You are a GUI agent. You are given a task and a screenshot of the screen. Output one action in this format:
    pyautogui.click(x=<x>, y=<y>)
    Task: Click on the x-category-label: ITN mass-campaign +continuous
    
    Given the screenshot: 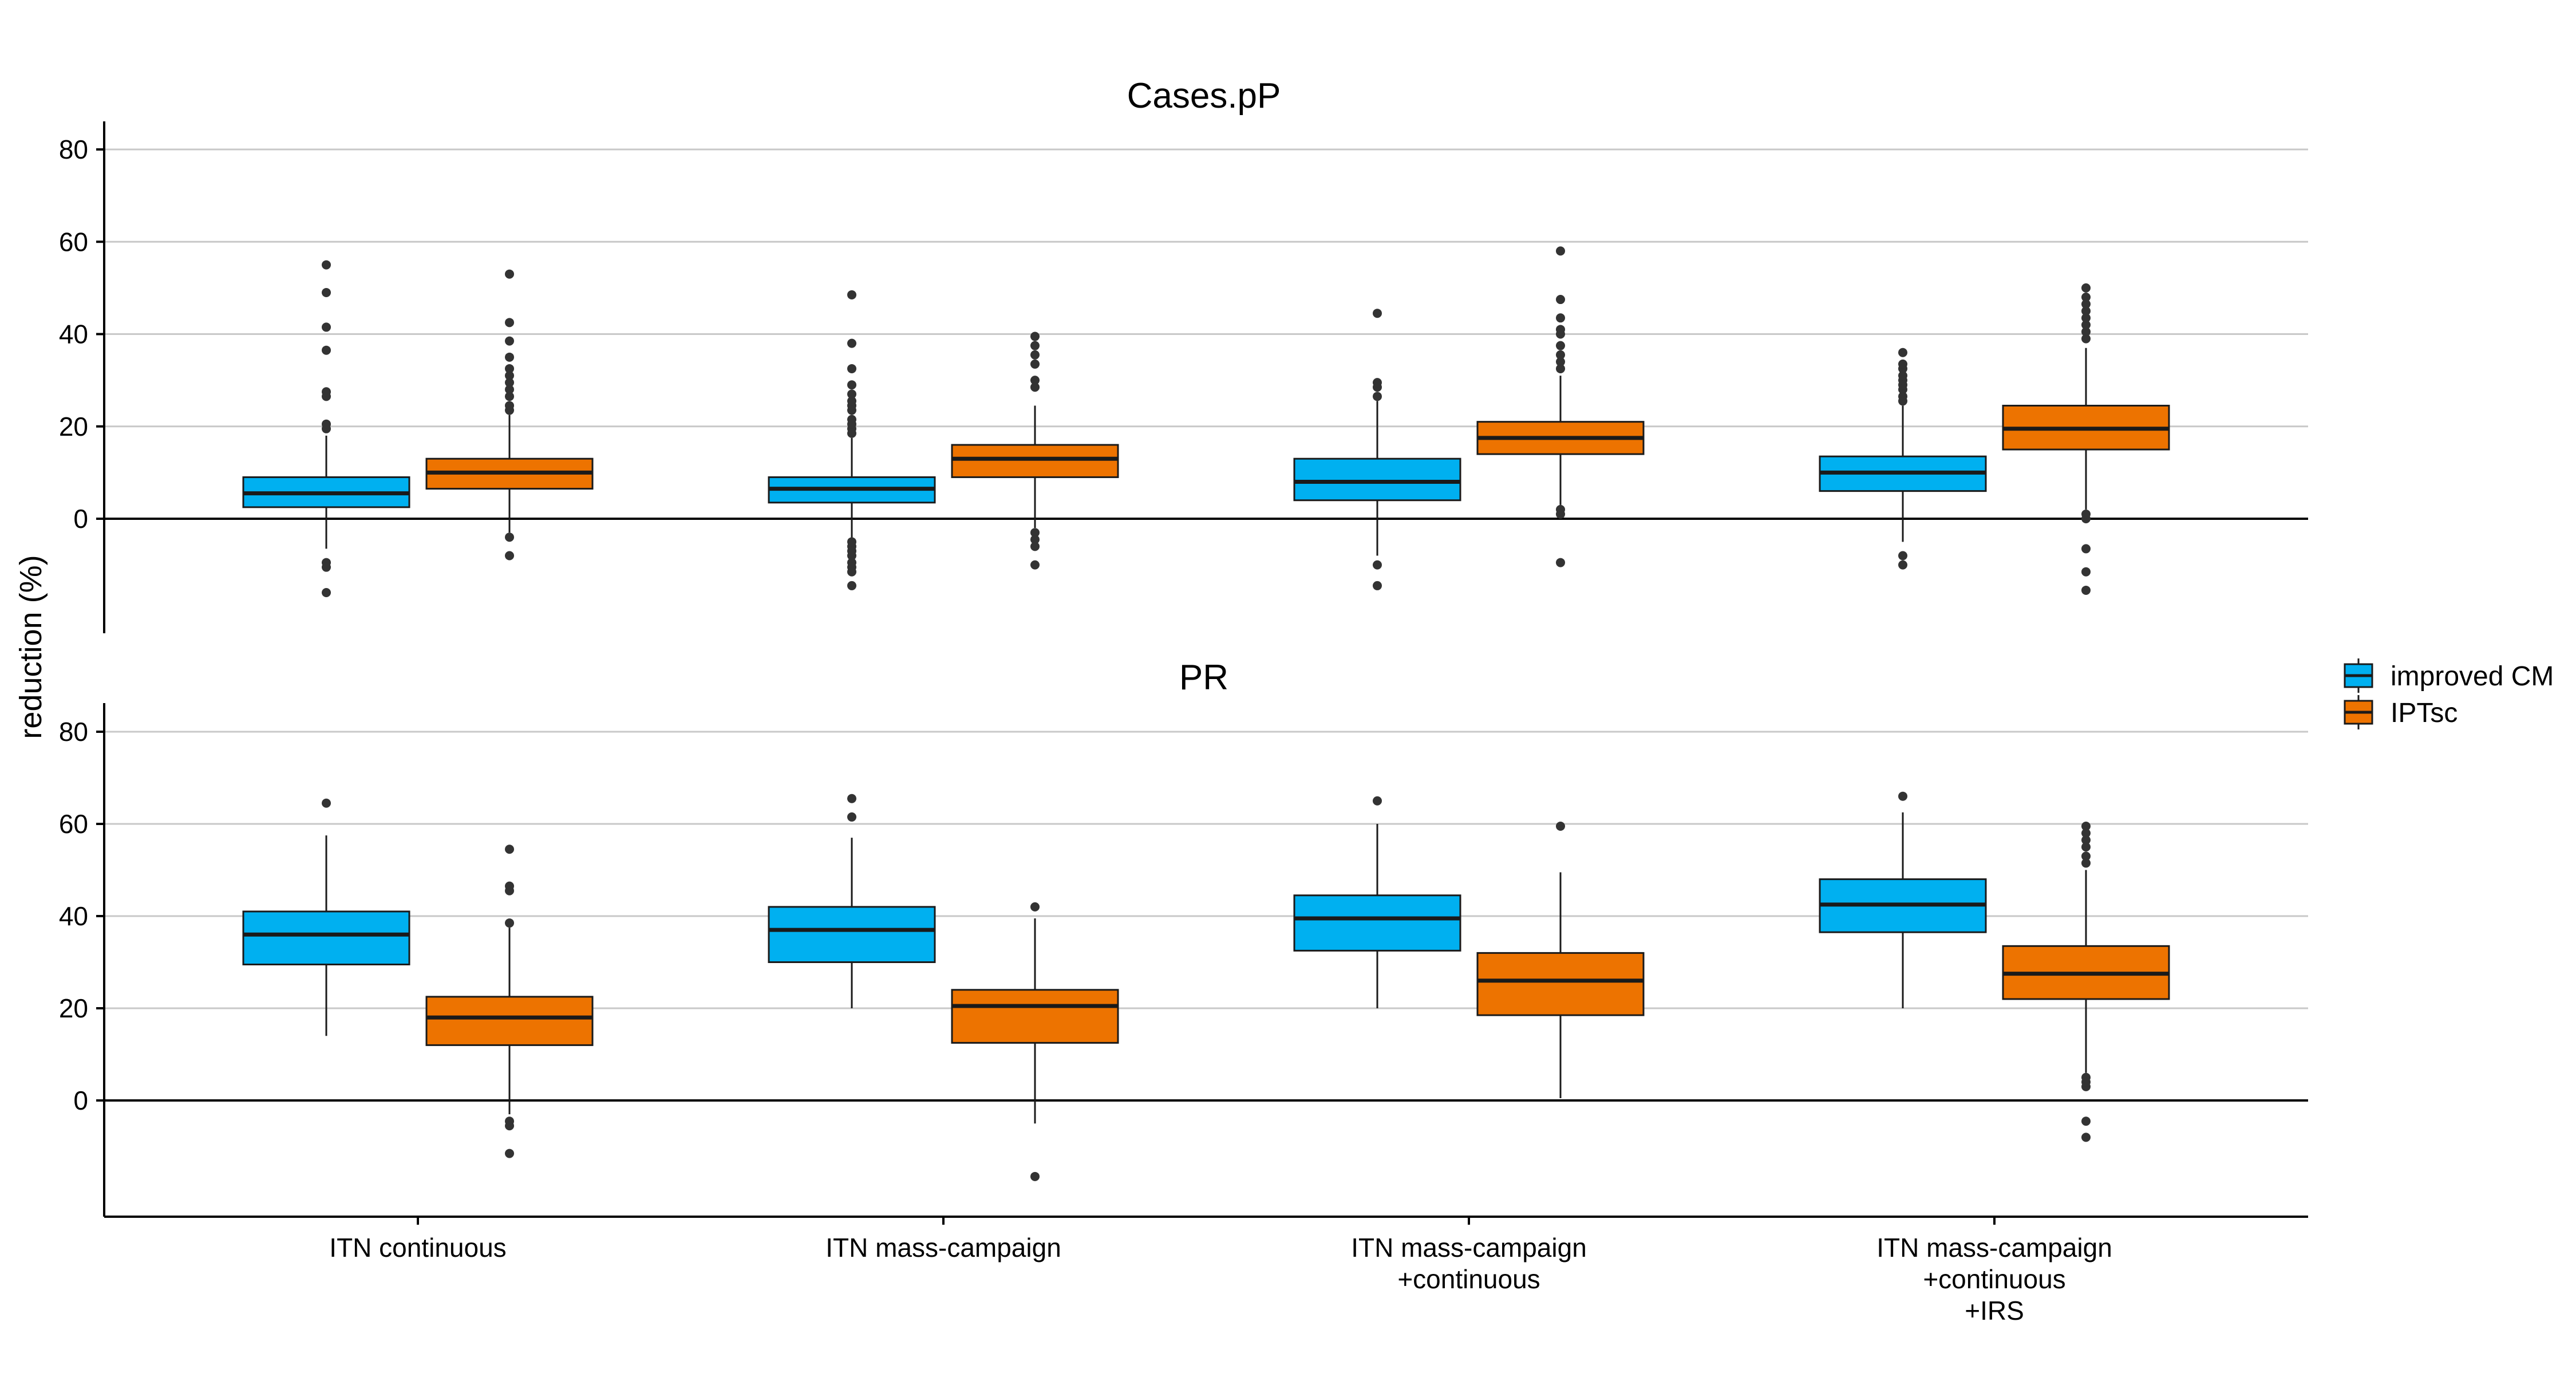 What is the action you would take?
    pyautogui.click(x=1469, y=1263)
    